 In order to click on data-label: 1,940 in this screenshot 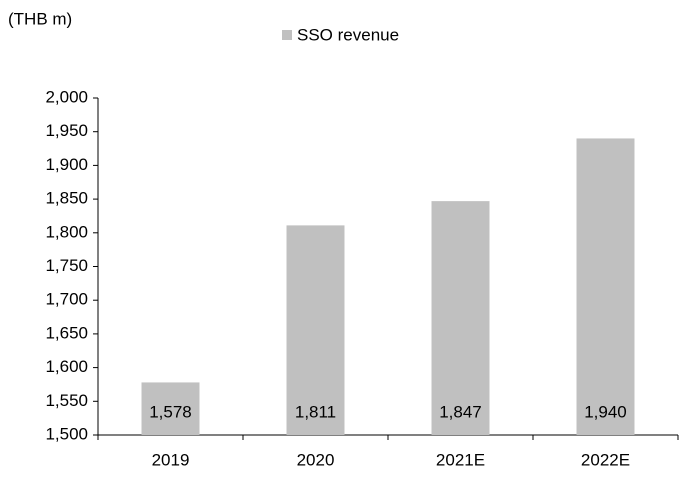, I will do `click(605, 411)`.